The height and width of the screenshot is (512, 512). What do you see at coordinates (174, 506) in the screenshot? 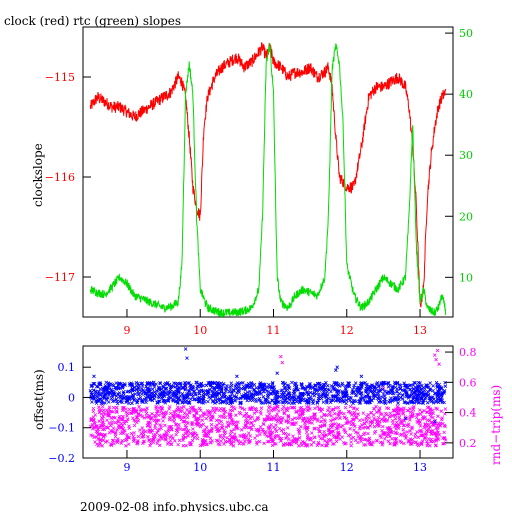
I see `footer-text: 2009-02-08 info.physics.ubc.ca` at bounding box center [174, 506].